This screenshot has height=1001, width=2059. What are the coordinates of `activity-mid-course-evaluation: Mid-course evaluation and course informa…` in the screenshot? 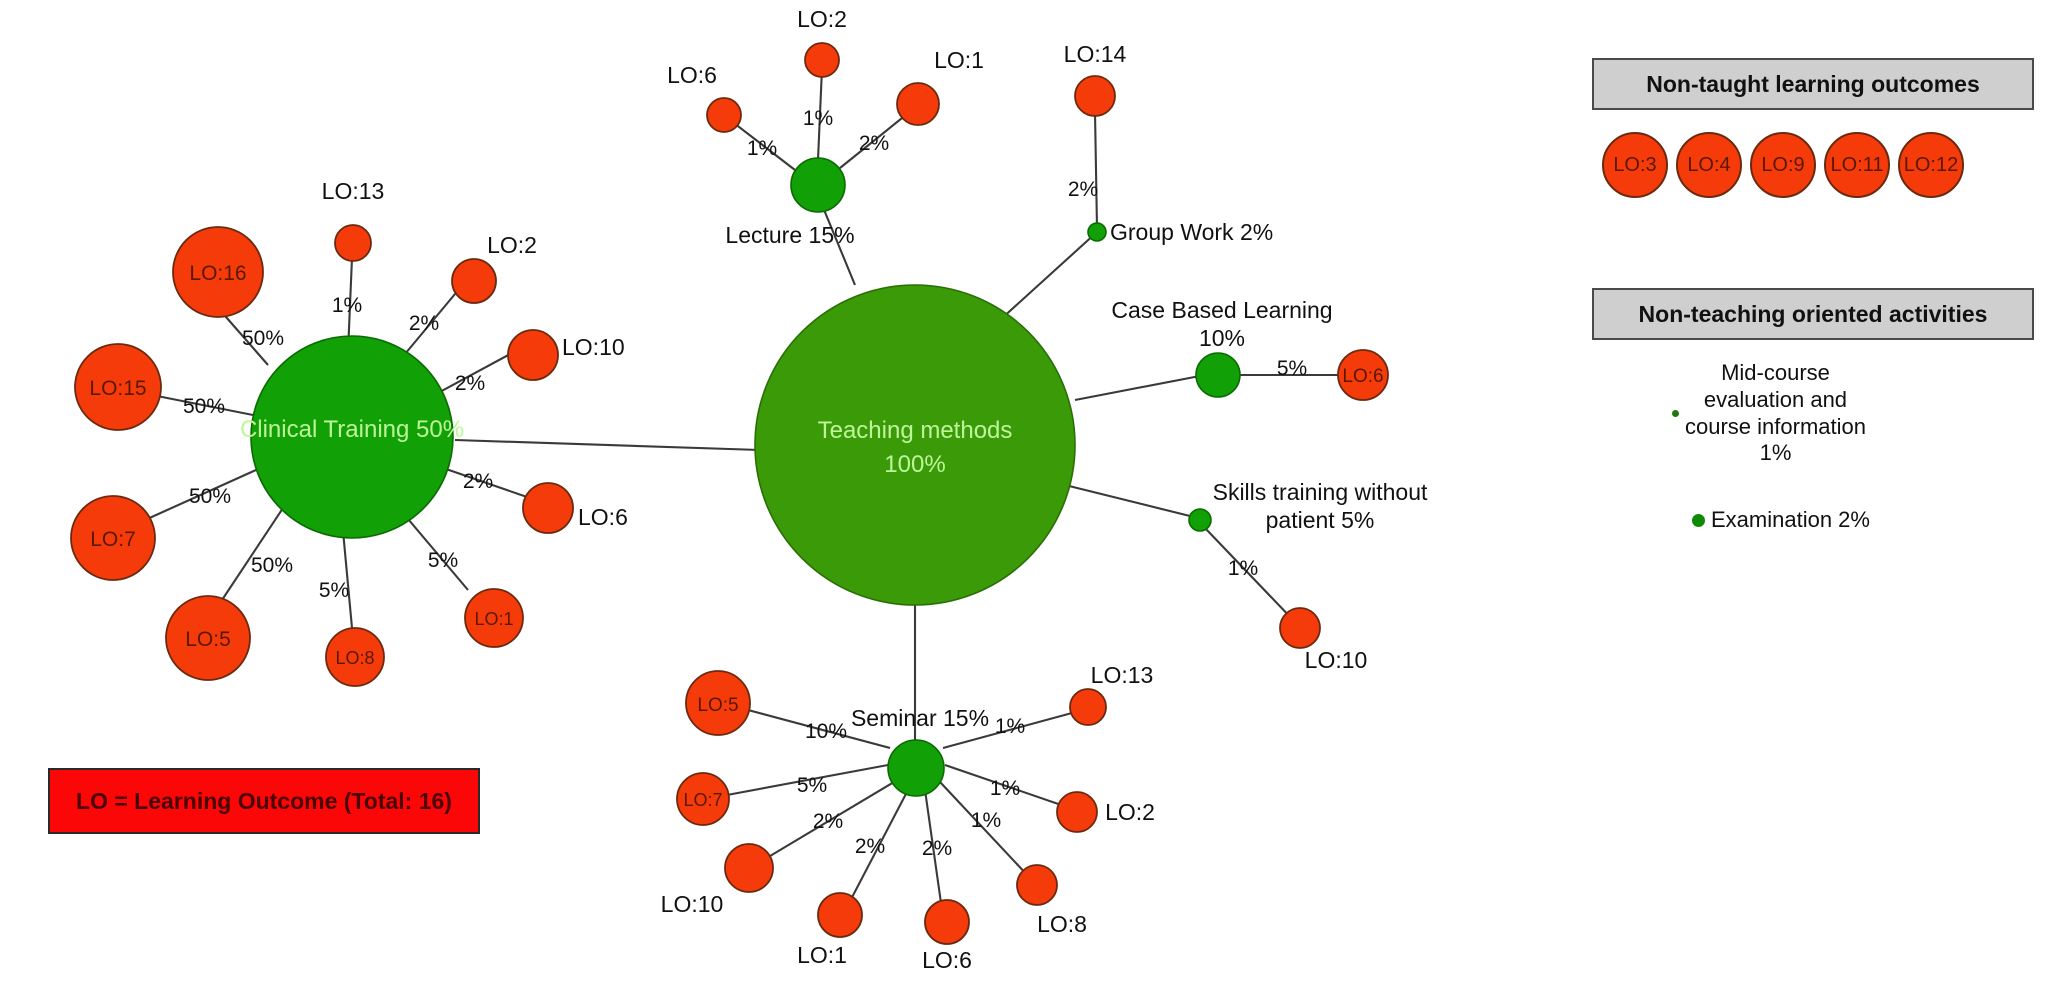 It's located at (1813, 413).